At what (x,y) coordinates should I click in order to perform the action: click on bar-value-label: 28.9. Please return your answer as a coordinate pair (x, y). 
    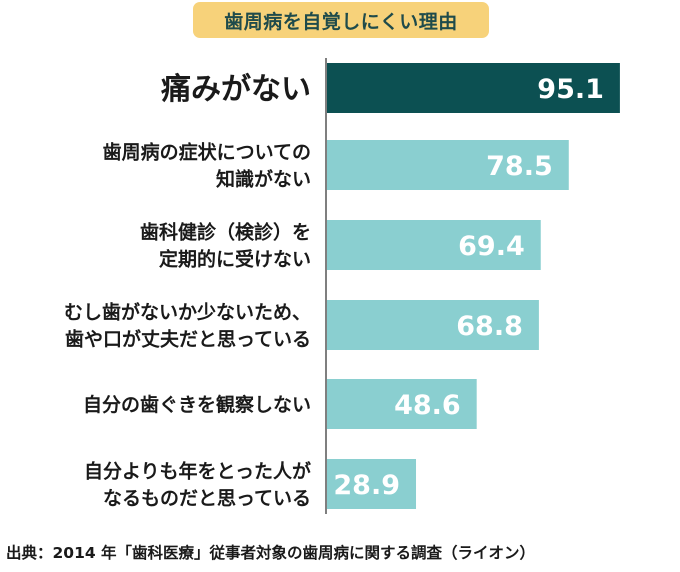
    Looking at the image, I should click on (366, 485).